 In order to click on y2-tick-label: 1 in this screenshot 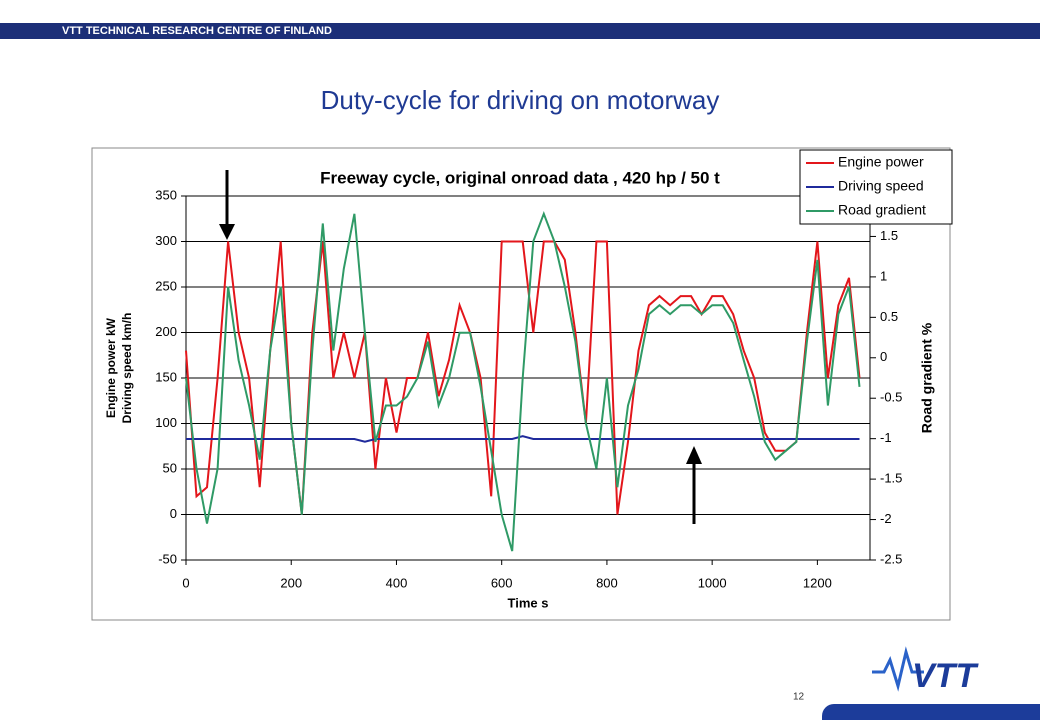, I will do `click(883, 275)`.